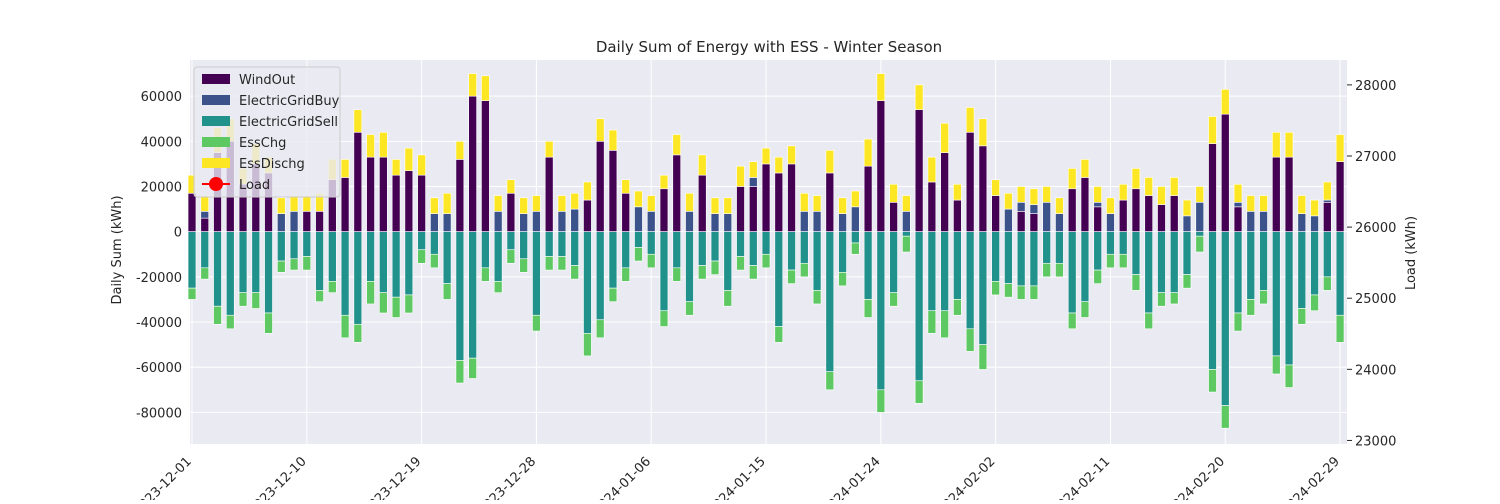 This screenshot has width=1500, height=504. I want to click on legend-swatch-windout, so click(216, 79).